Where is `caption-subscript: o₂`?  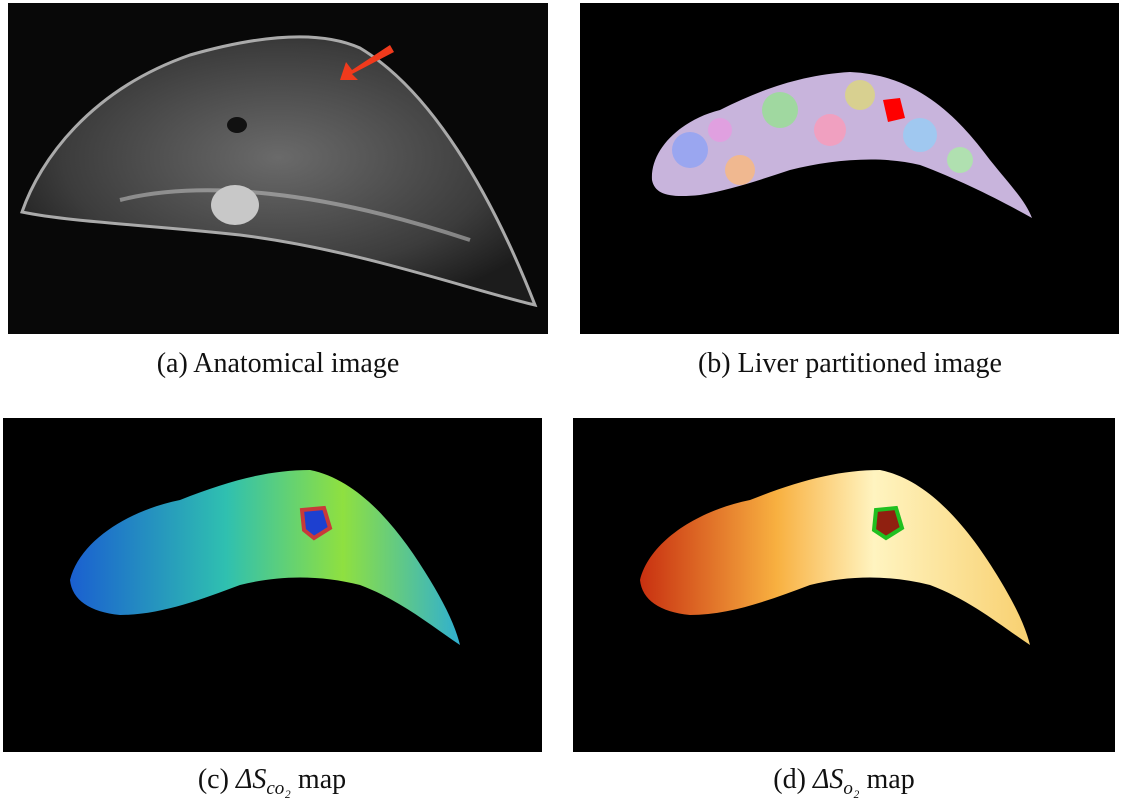
caption-subscript: o₂ is located at coordinates (851, 788).